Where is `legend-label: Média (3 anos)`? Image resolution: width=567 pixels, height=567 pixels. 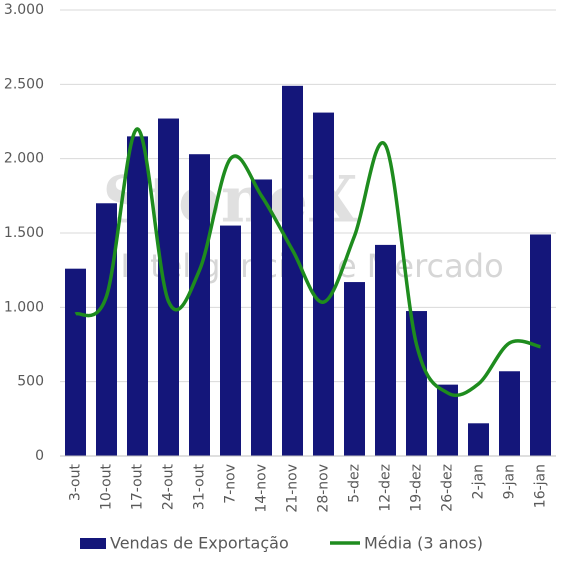 legend-label: Média (3 anos) is located at coordinates (423, 543).